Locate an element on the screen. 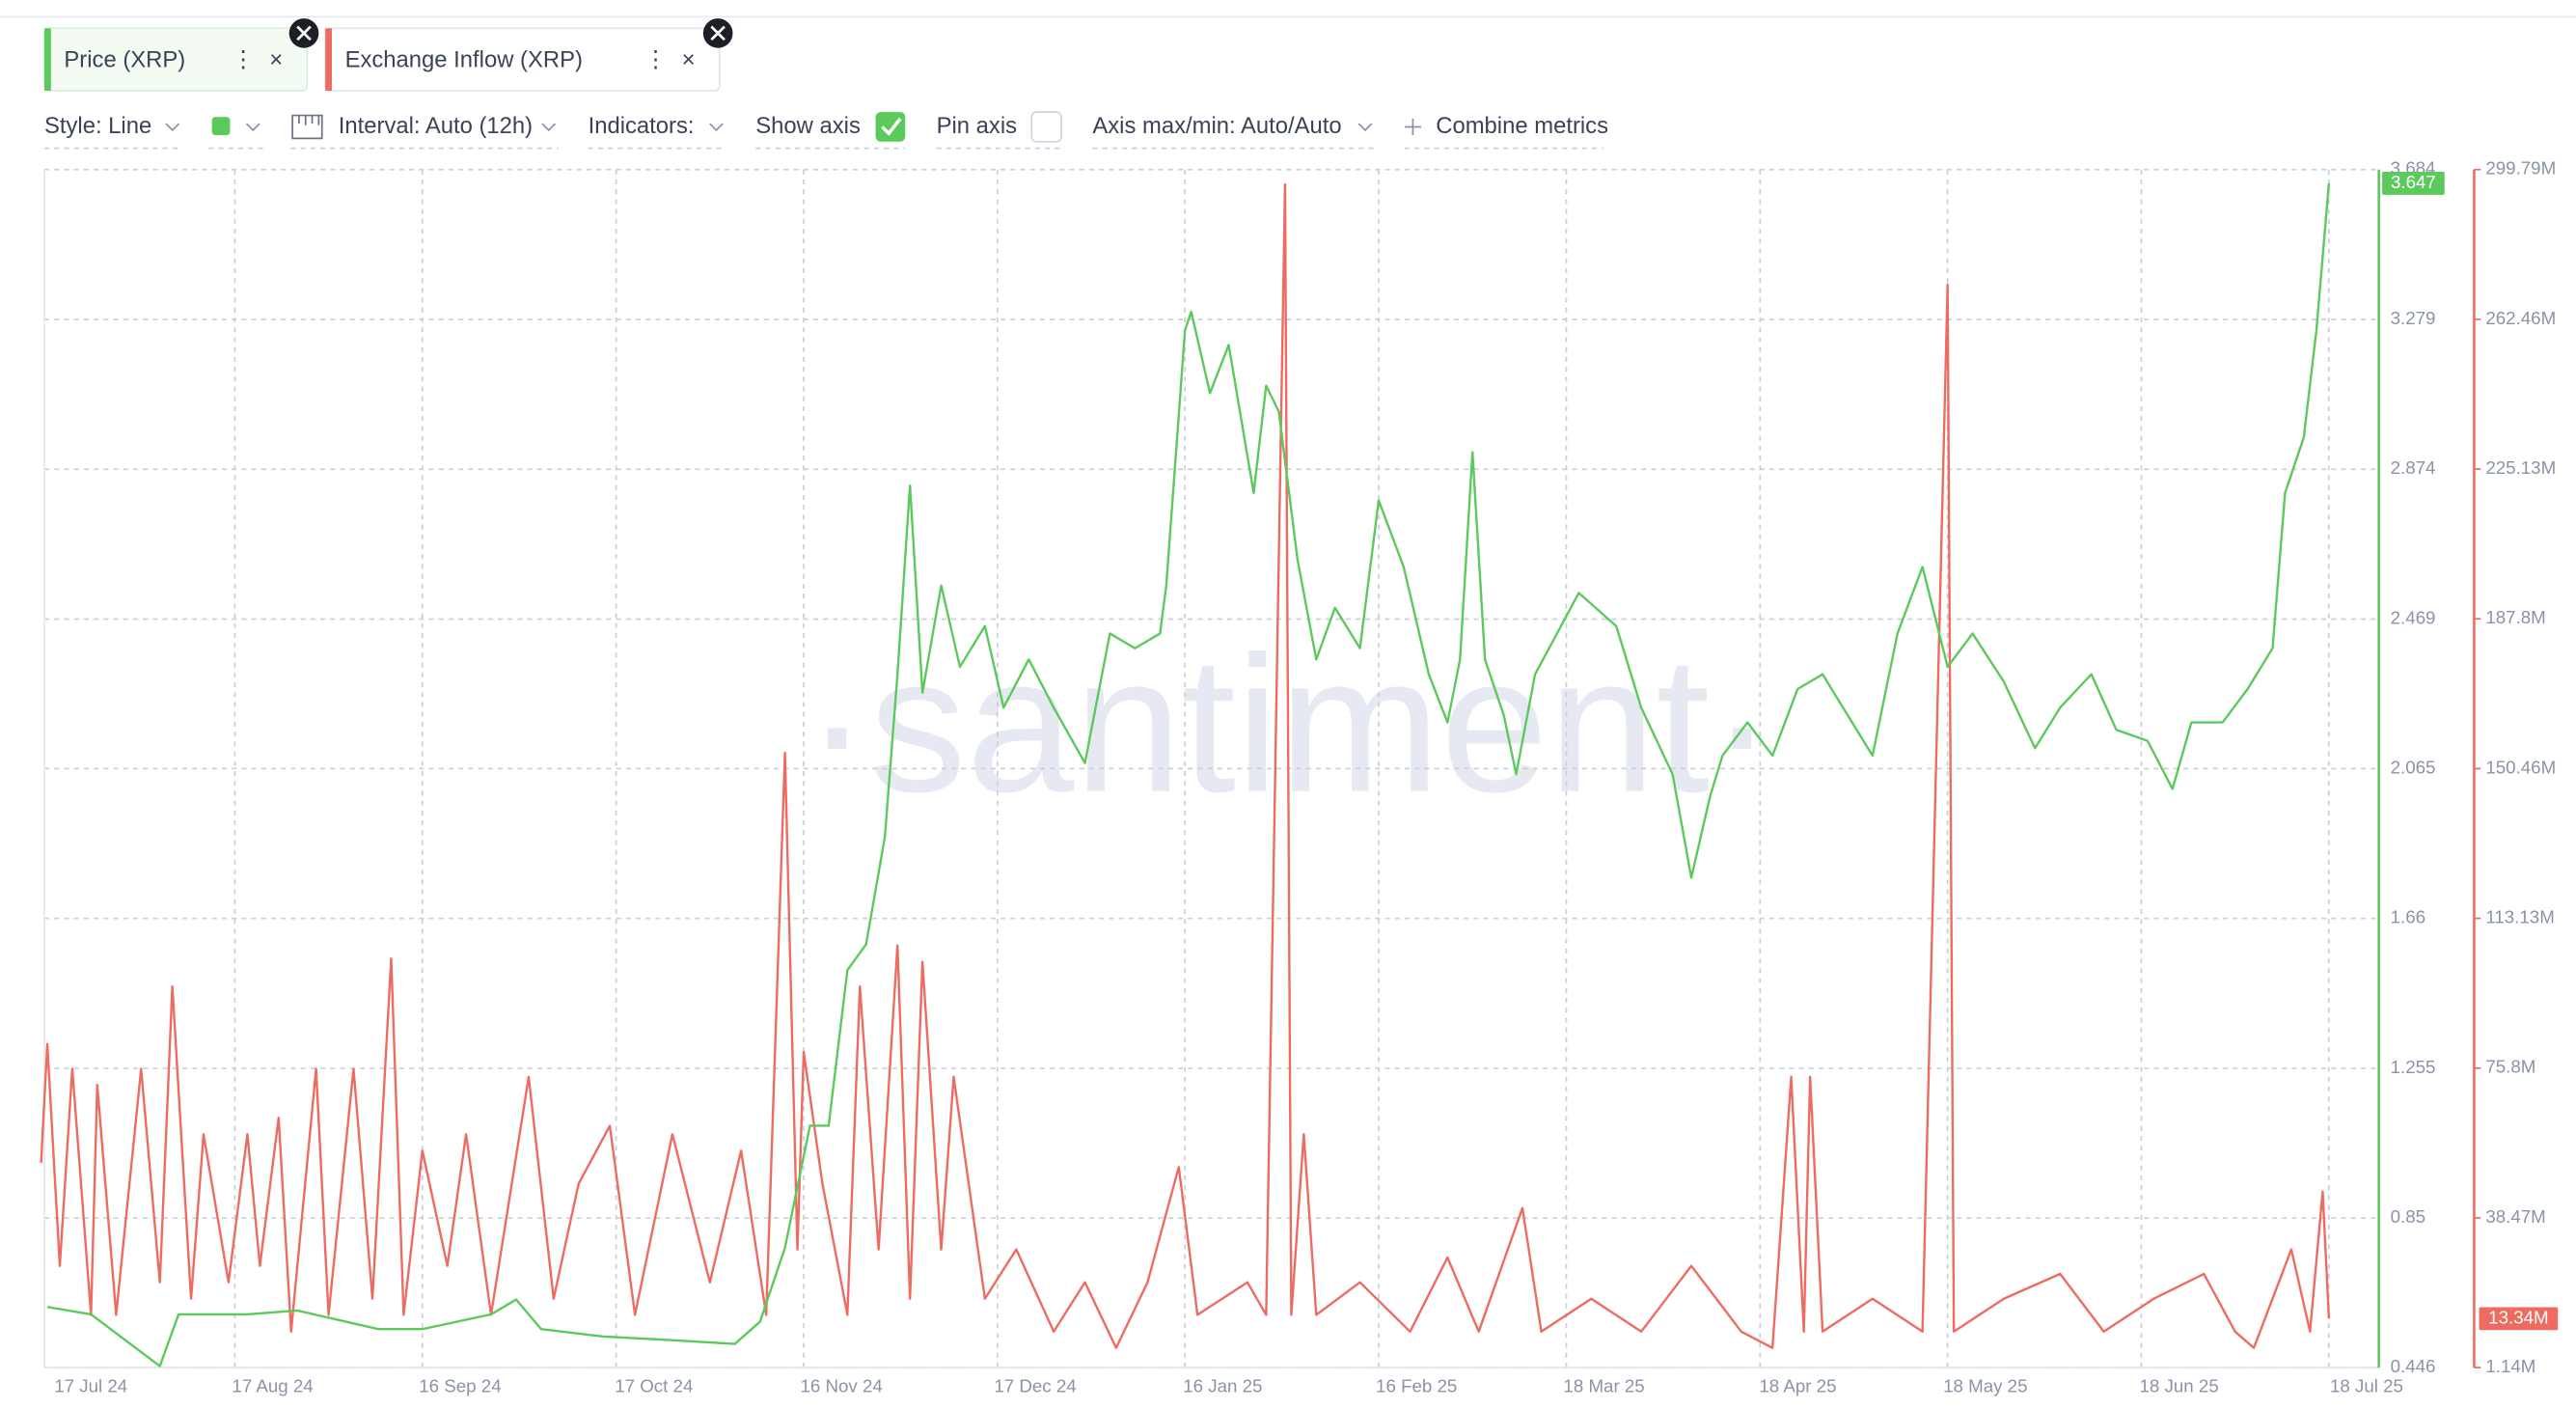 The height and width of the screenshot is (1409, 2576). pin-axis-checkbox is located at coordinates (1046, 127).